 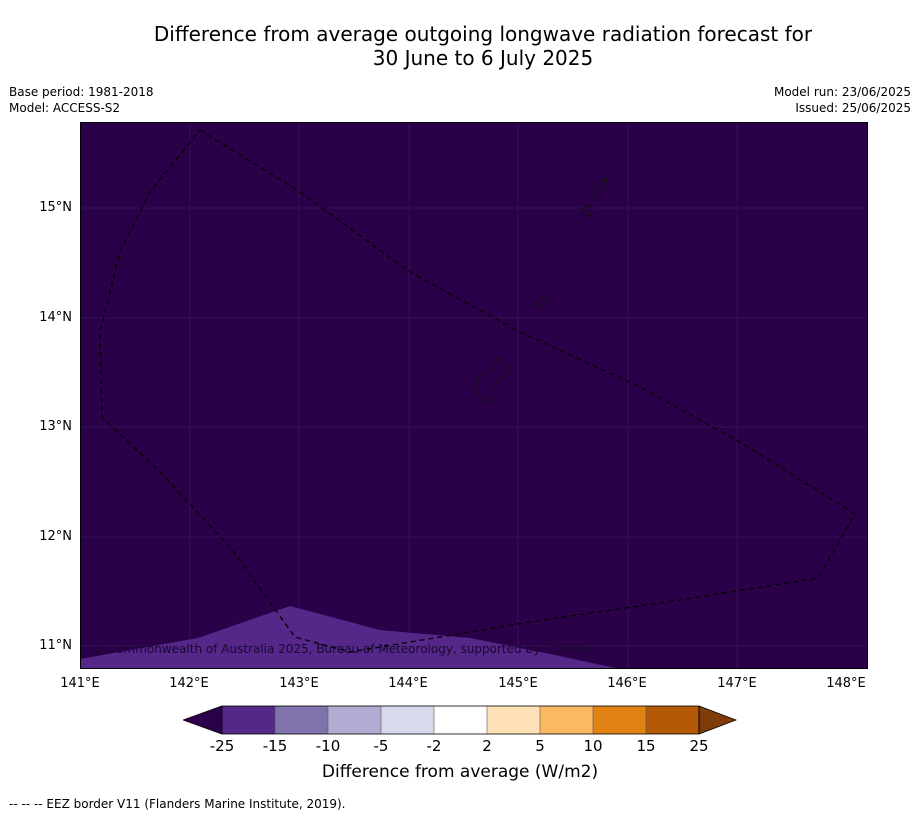 What do you see at coordinates (483, 58) in the screenshot?
I see `title-line-2: 30 June to 6 July 2025` at bounding box center [483, 58].